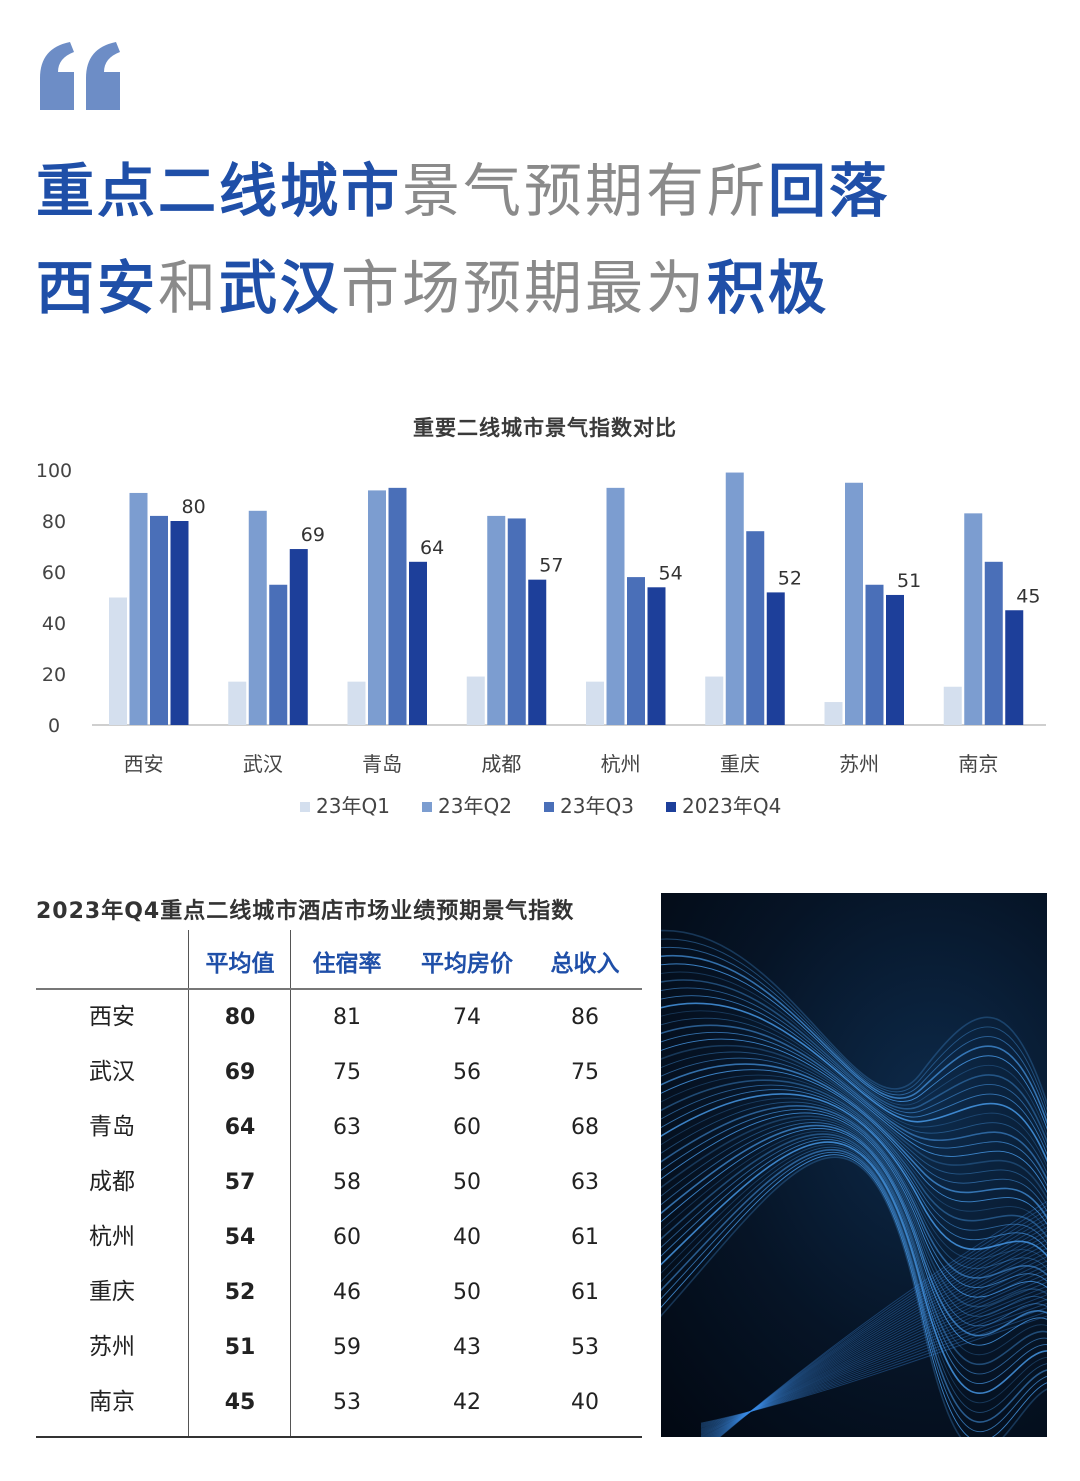  What do you see at coordinates (112, 1017) in the screenshot?
I see `cell-city: 西安` at bounding box center [112, 1017].